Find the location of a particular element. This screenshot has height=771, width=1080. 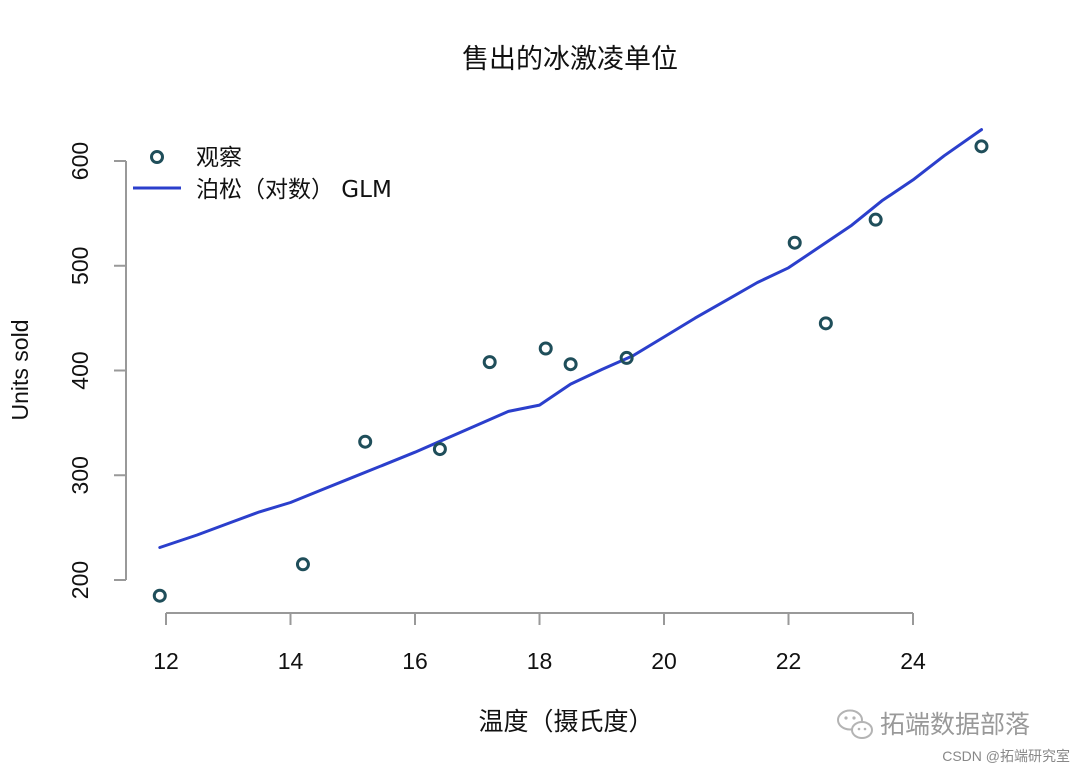

x-axis-label: 温度（摄氏度） is located at coordinates (565, 721).